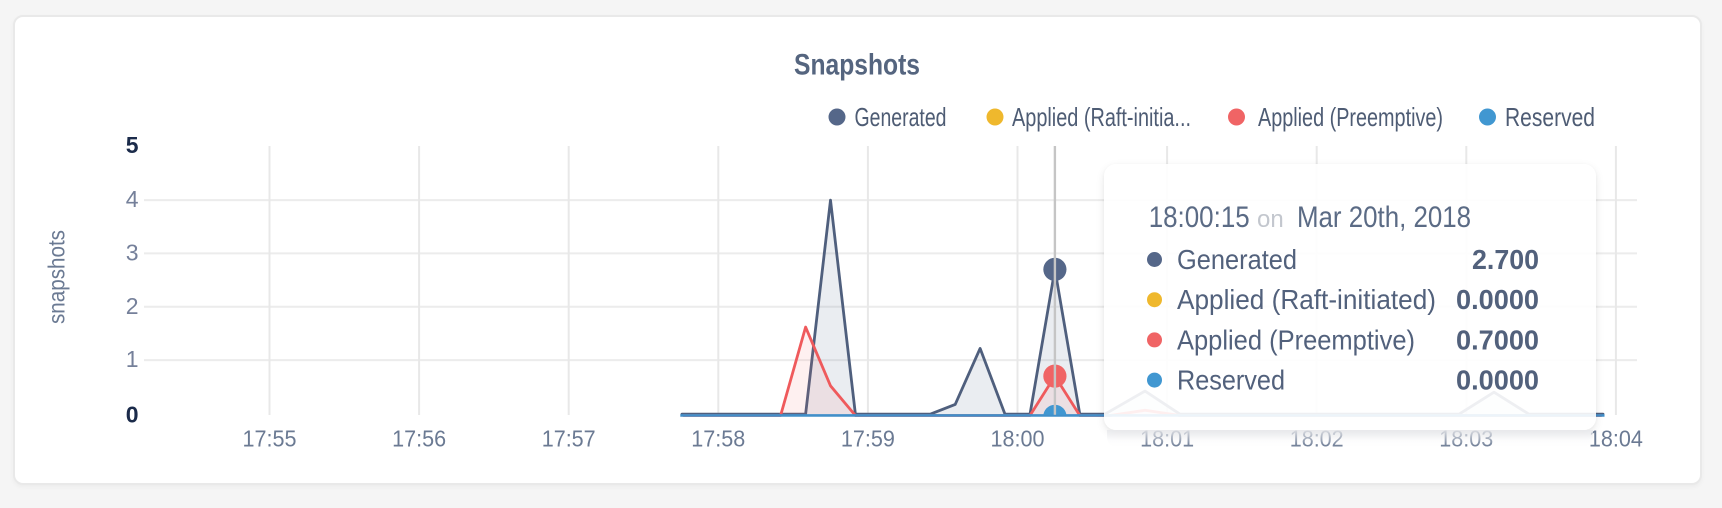 Image resolution: width=1722 pixels, height=508 pixels. What do you see at coordinates (1505, 259) in the screenshot?
I see `svg-text: 2.700` at bounding box center [1505, 259].